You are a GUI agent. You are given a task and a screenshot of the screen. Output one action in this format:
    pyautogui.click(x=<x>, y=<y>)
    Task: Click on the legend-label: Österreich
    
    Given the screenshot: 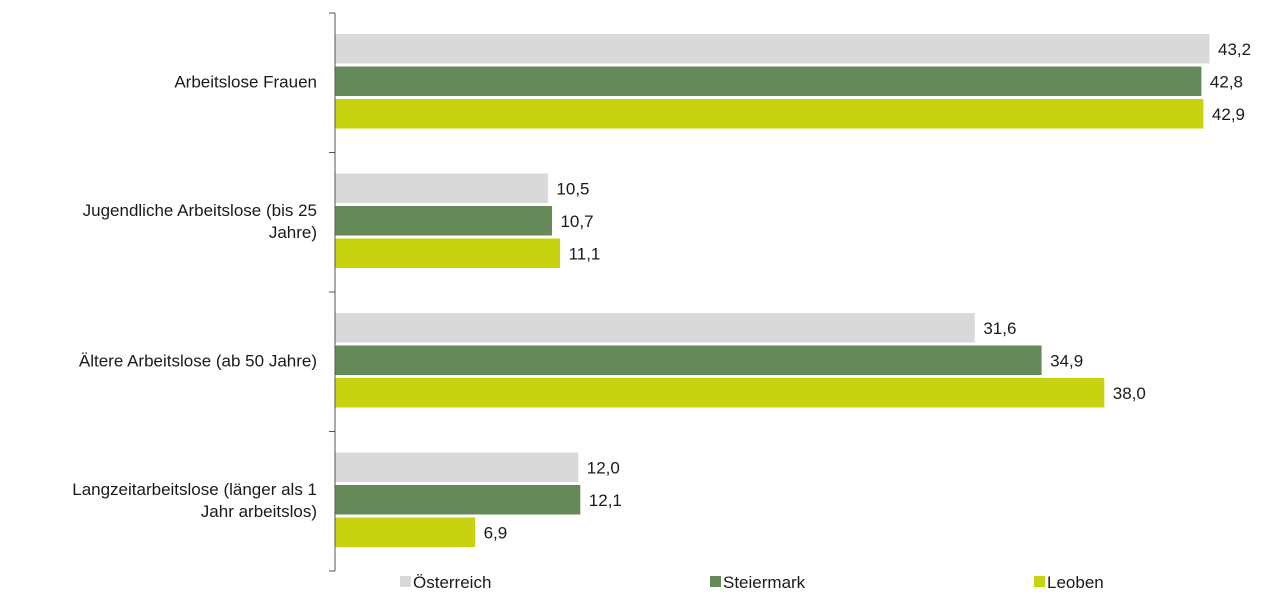 What is the action you would take?
    pyautogui.click(x=452, y=582)
    